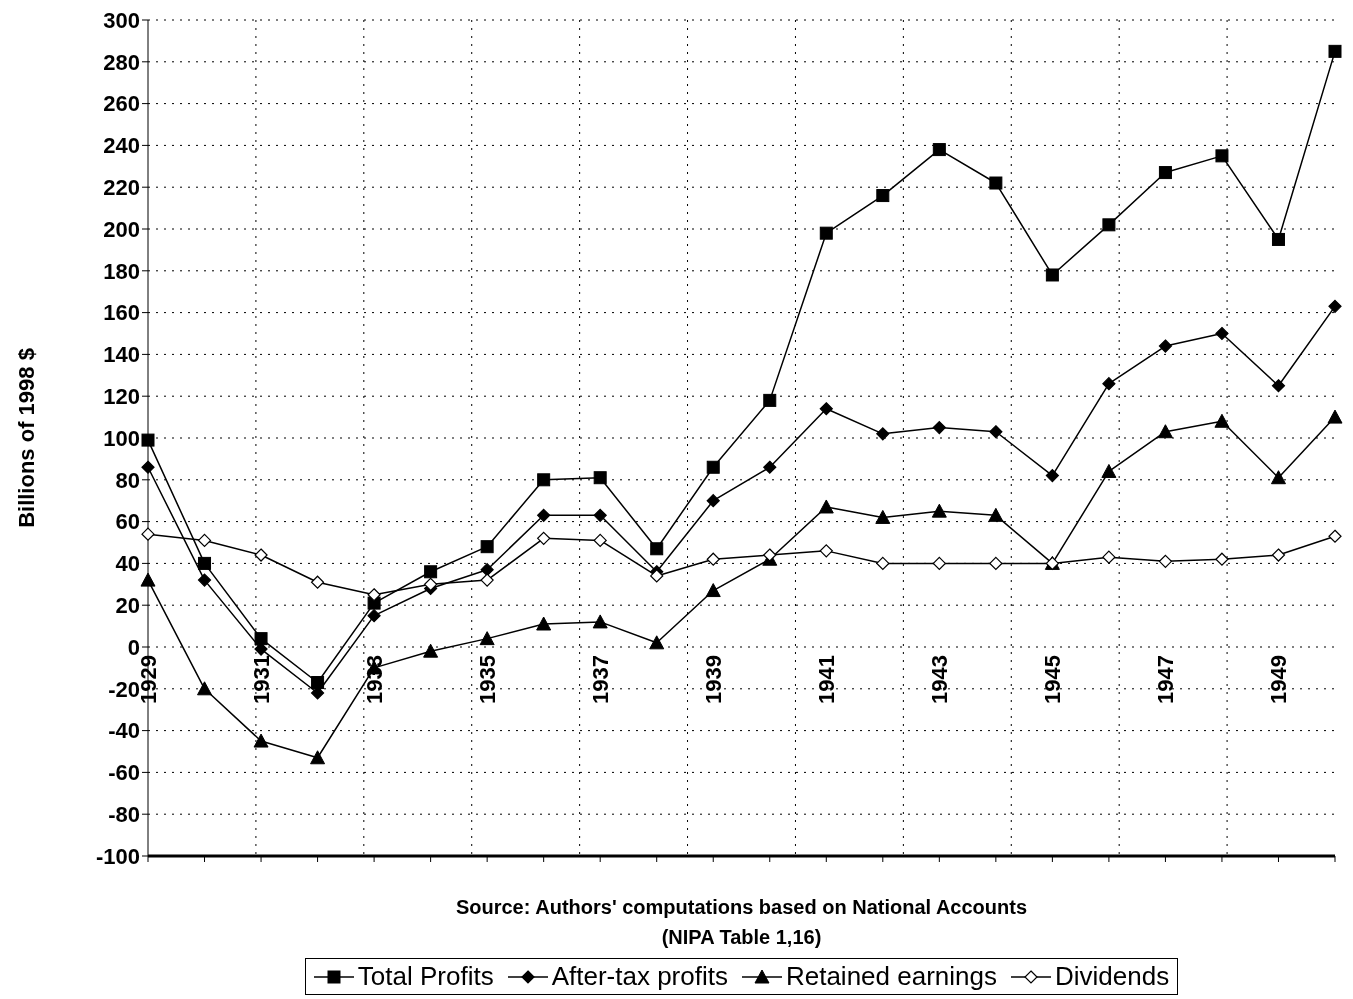 Image resolution: width=1353 pixels, height=999 pixels. I want to click on y-tick-label: 100, so click(121, 438).